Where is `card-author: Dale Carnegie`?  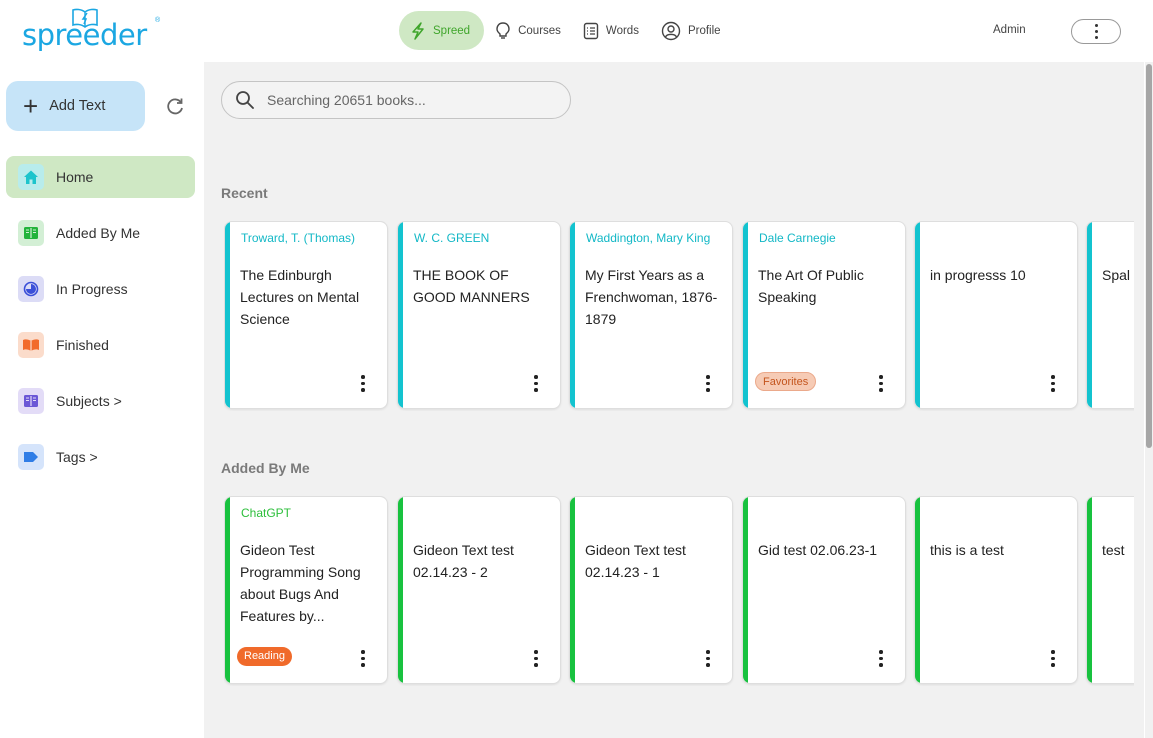 card-author: Dale Carnegie is located at coordinates (797, 238).